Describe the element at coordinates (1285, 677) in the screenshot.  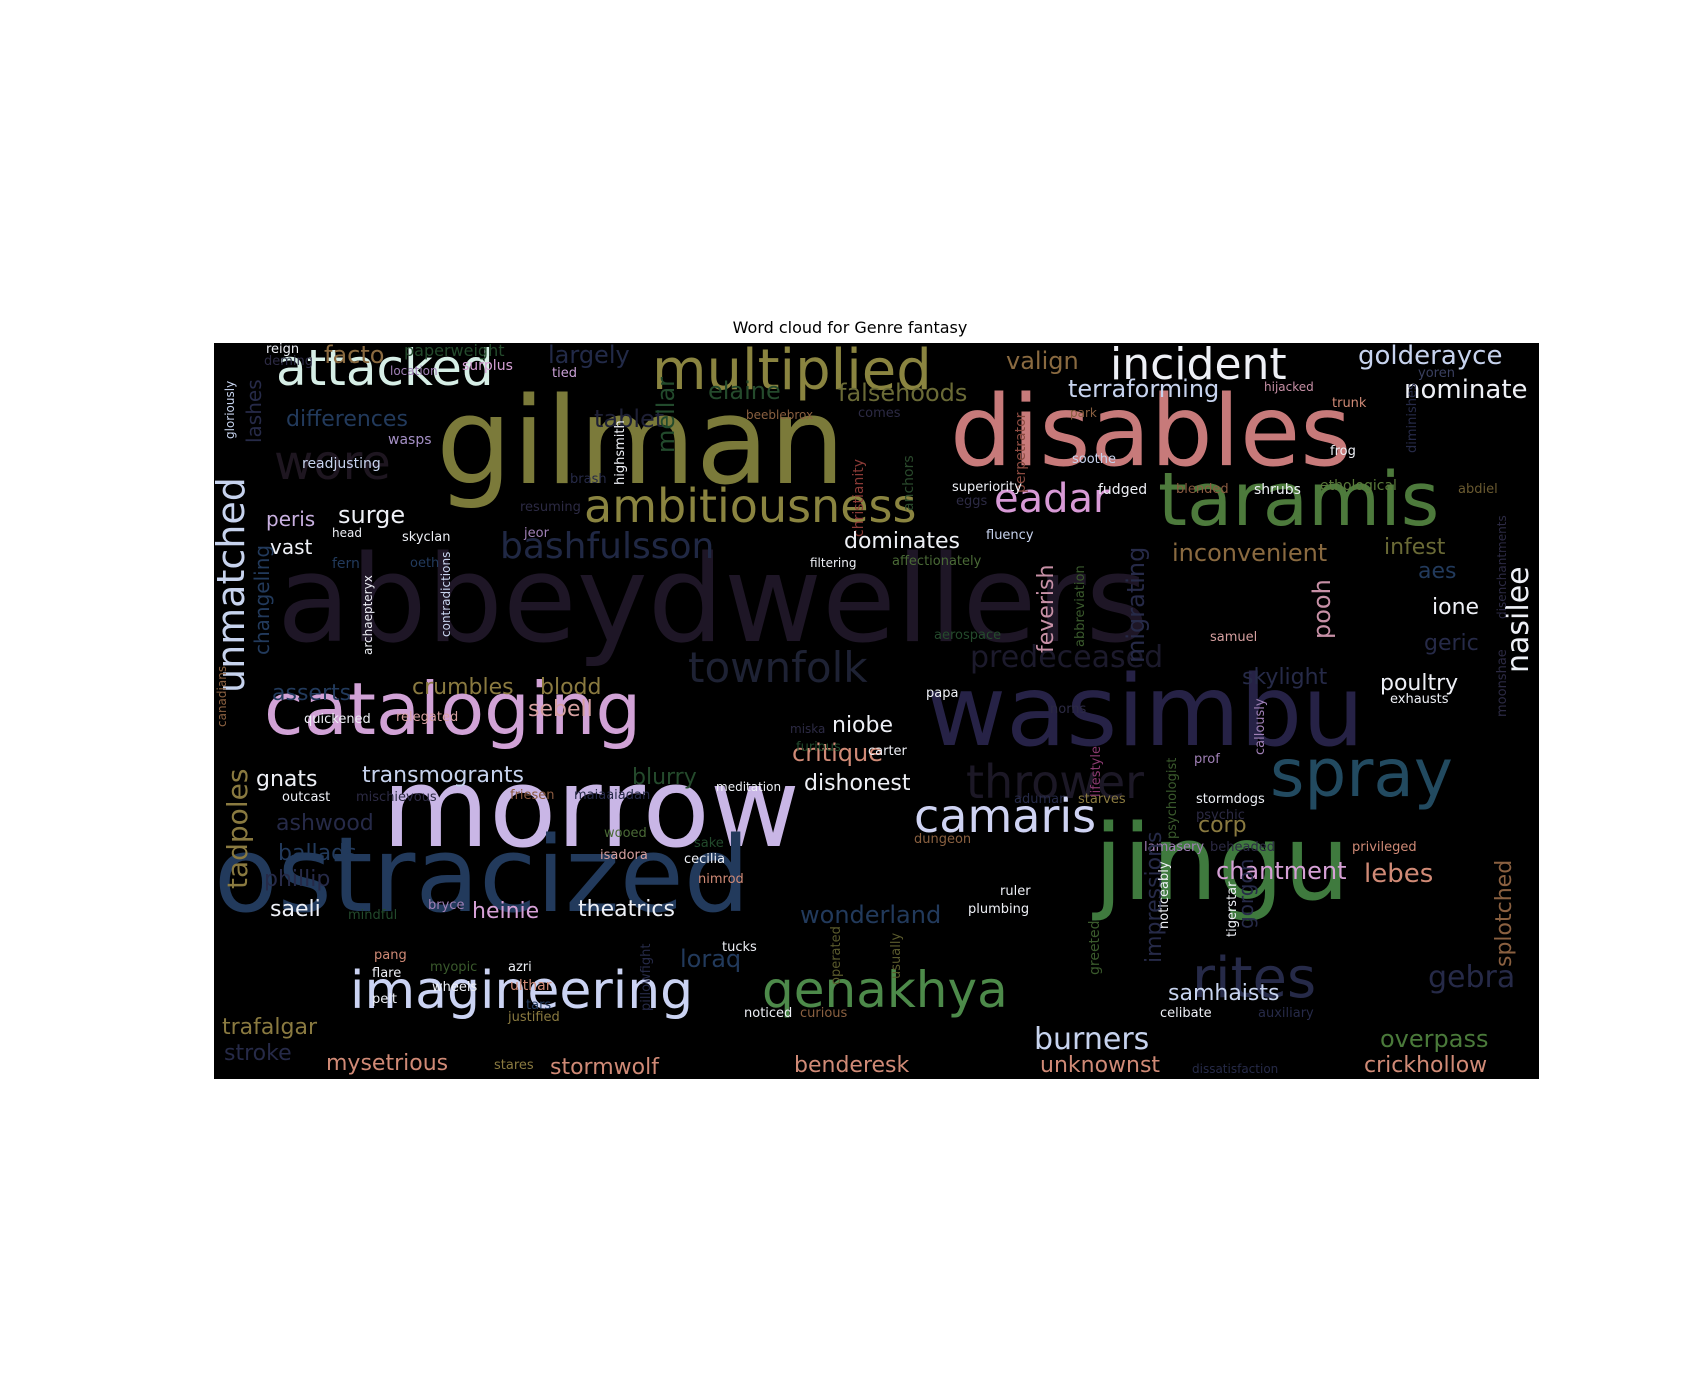
I see `word-skylight: skylight` at that location.